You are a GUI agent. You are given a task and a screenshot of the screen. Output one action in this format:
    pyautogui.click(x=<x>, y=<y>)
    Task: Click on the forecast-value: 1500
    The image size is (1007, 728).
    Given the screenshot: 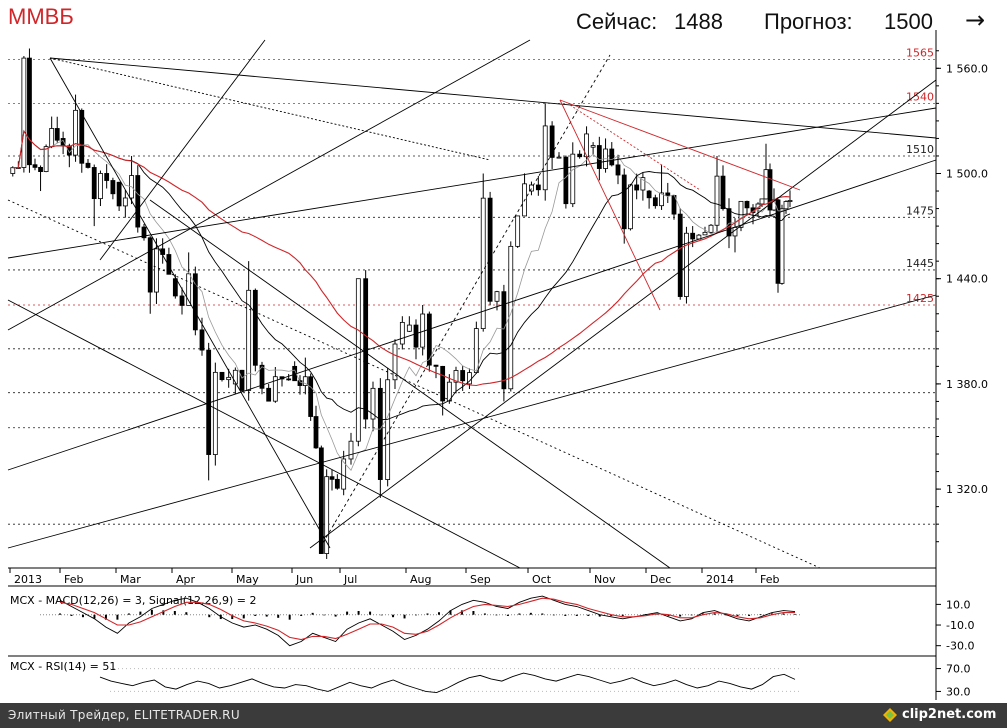 What is the action you would take?
    pyautogui.click(x=908, y=21)
    